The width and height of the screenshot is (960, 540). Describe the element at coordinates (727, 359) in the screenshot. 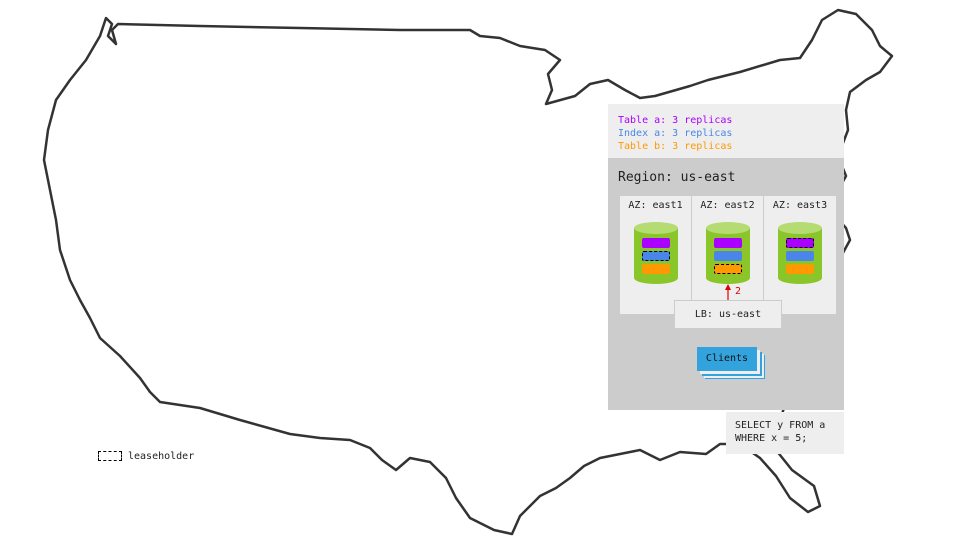

I see `clients-box: Clients` at that location.